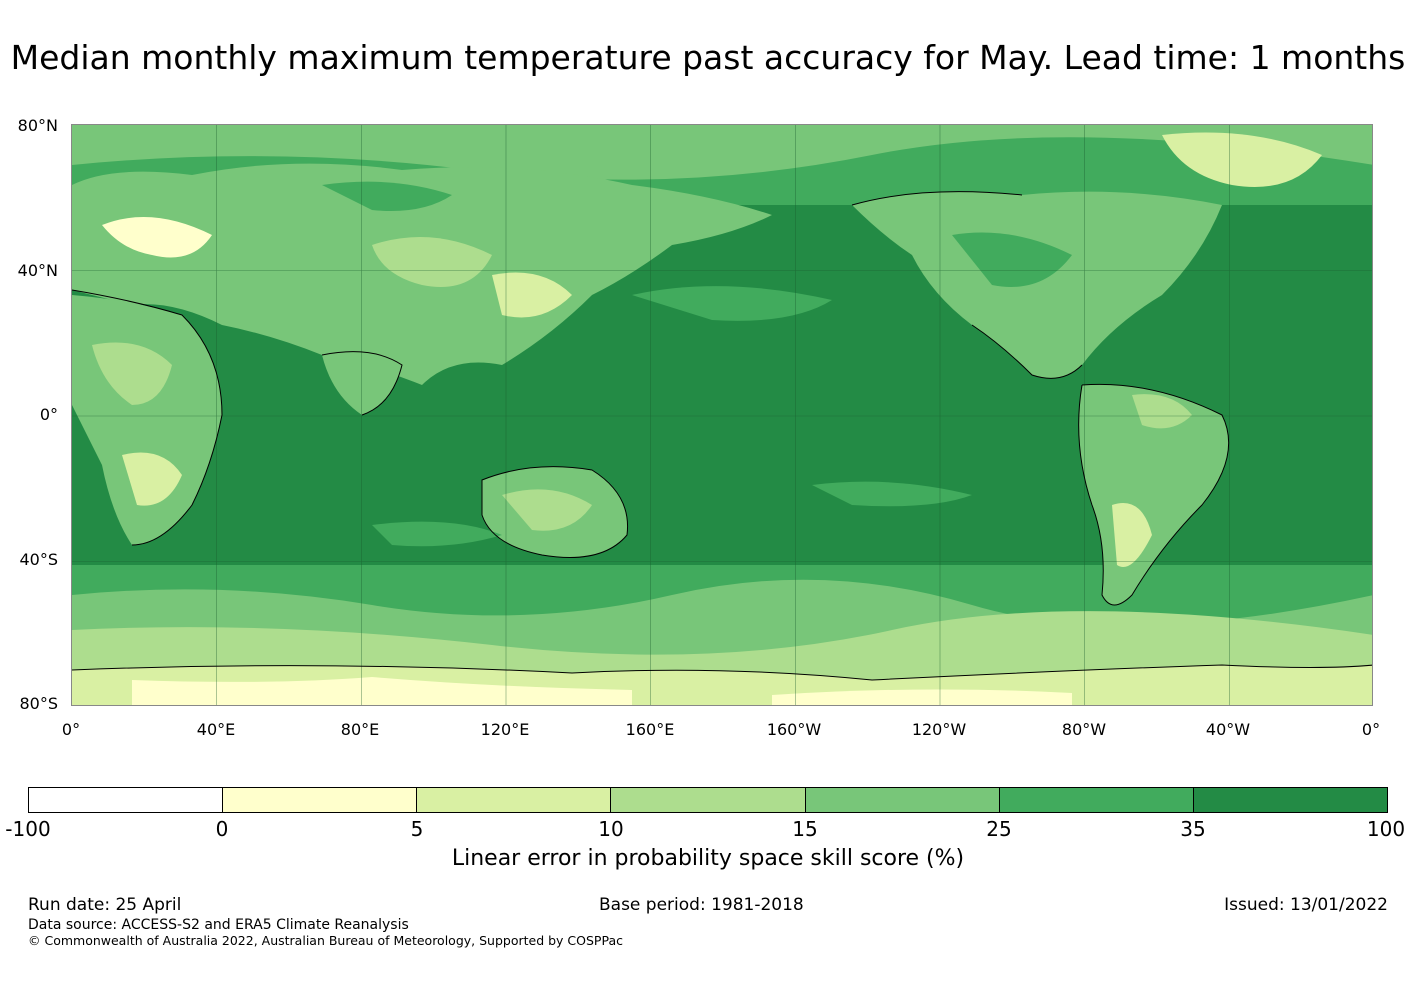  What do you see at coordinates (999, 829) in the screenshot?
I see `colorbar-tick: 25` at bounding box center [999, 829].